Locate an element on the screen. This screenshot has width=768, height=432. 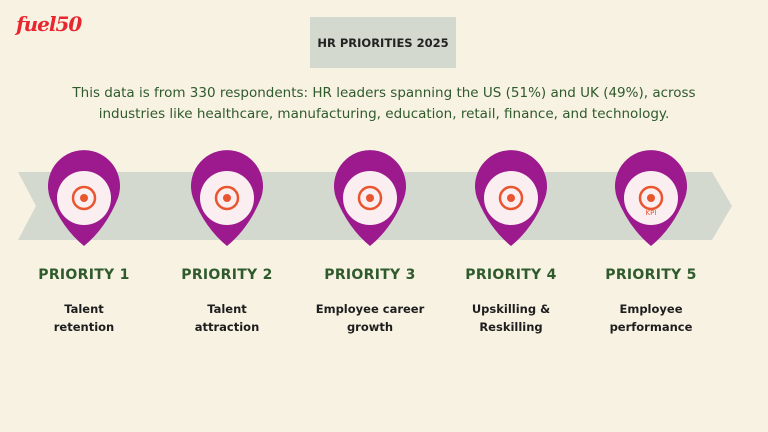
priority-text: performance is located at coordinates (651, 327).